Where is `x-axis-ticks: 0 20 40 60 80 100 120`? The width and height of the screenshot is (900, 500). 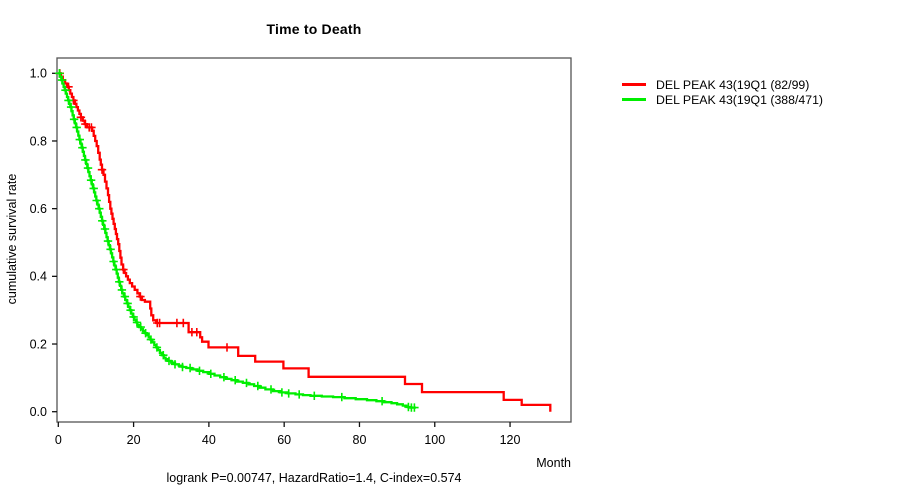
x-axis-ticks: 0 20 40 60 80 100 120 is located at coordinates (288, 434).